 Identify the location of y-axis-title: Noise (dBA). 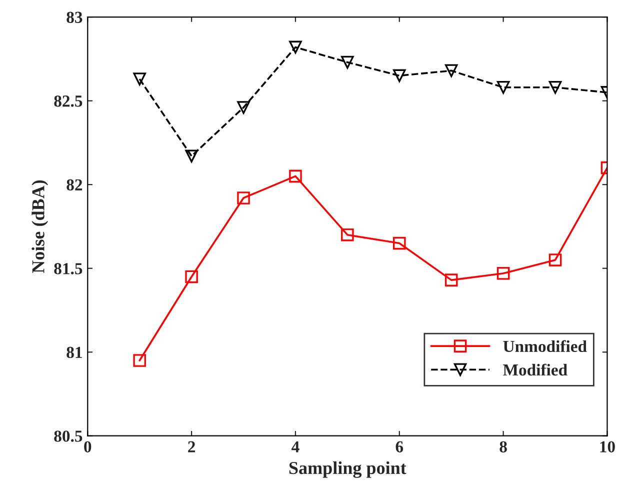
(40, 227).